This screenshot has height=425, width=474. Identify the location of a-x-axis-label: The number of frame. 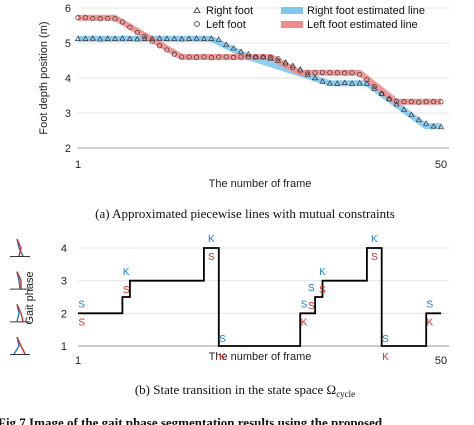
(260, 184).